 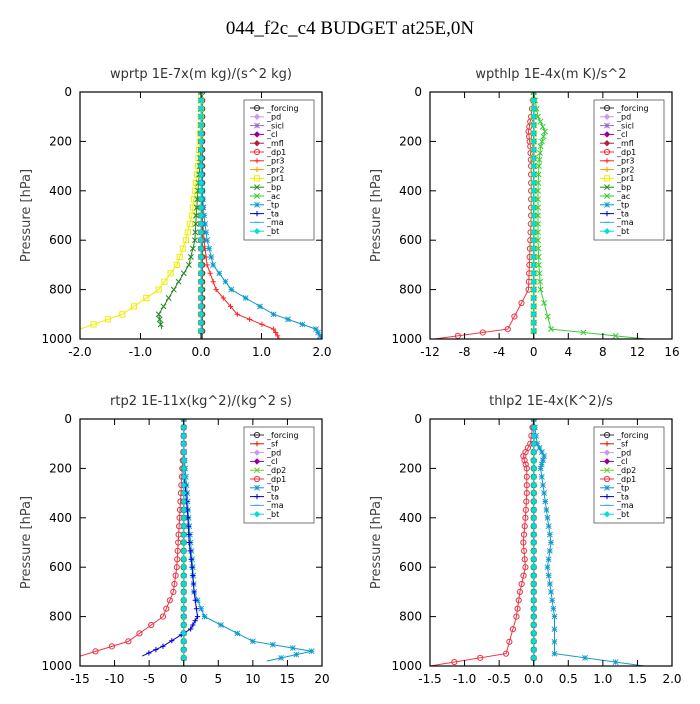 I want to click on panel-title: wprtp 1E-7x(m kg)/(s^2 kg), so click(x=201, y=74).